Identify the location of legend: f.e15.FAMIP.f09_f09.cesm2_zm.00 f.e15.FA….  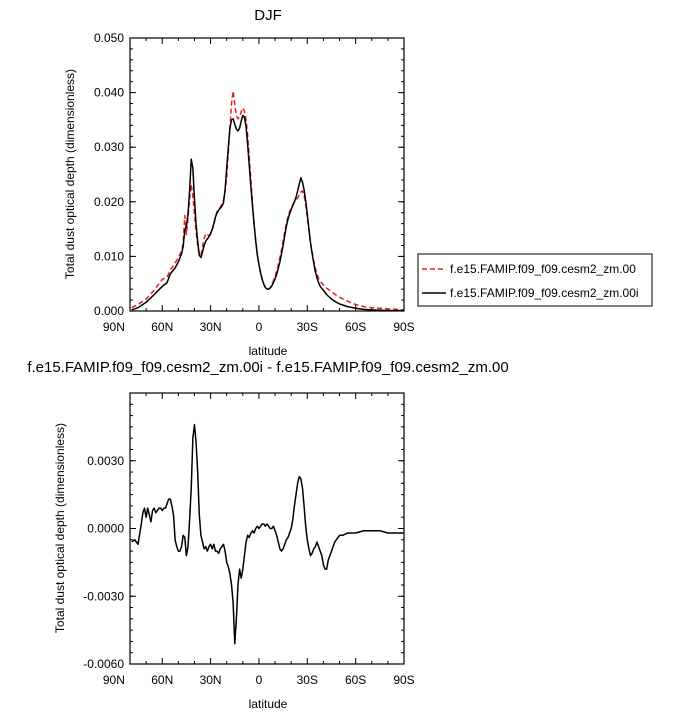
(535, 280).